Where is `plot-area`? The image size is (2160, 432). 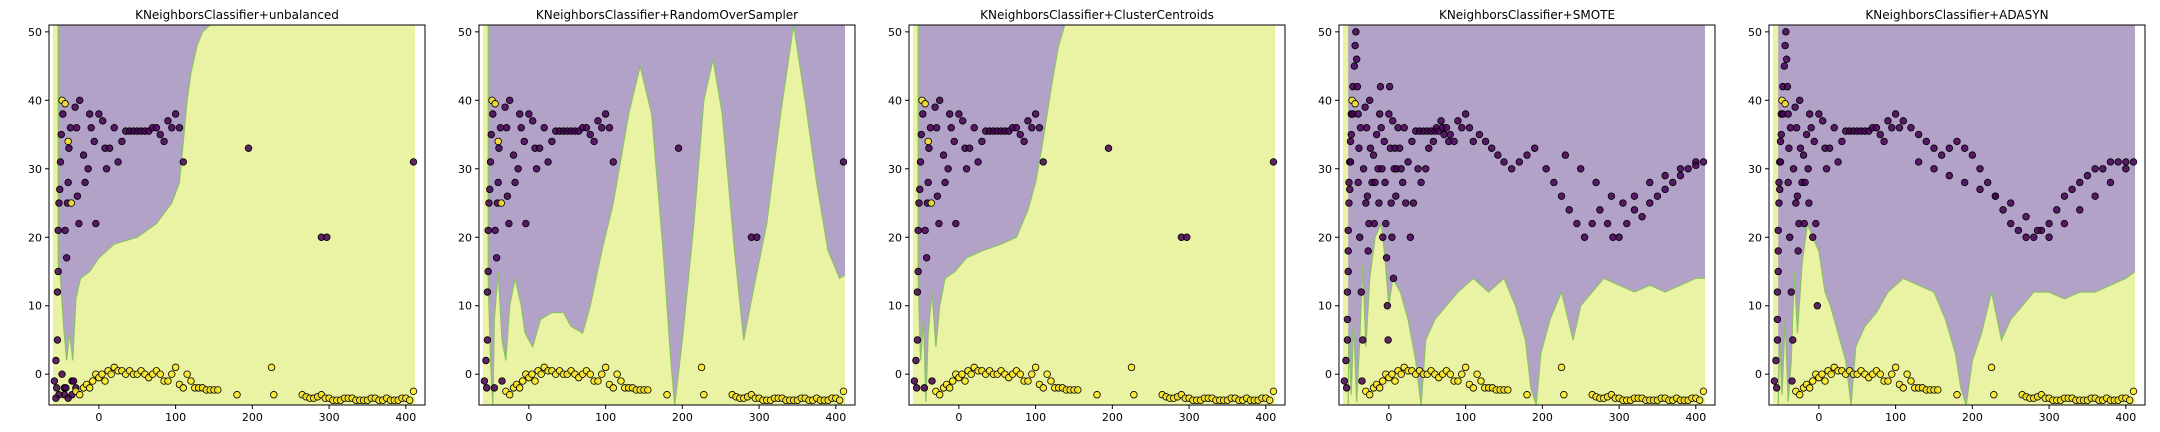
plot-area is located at coordinates (1954, 215).